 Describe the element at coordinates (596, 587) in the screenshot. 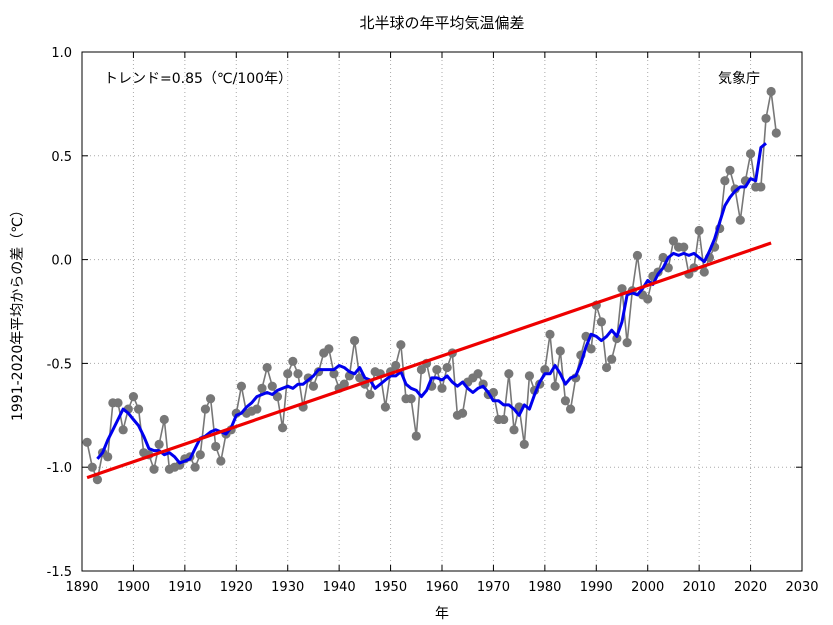

I see `x-tick-label: 1990` at that location.